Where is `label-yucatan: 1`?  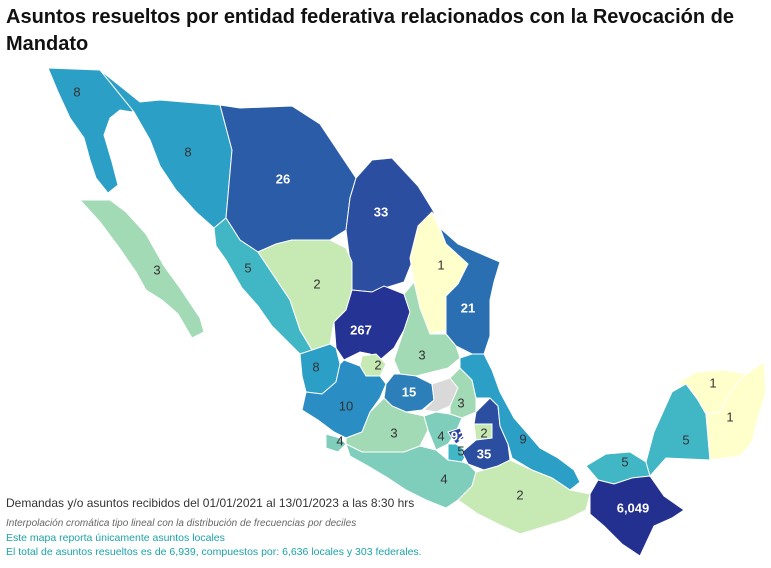
label-yucatan: 1 is located at coordinates (712, 382).